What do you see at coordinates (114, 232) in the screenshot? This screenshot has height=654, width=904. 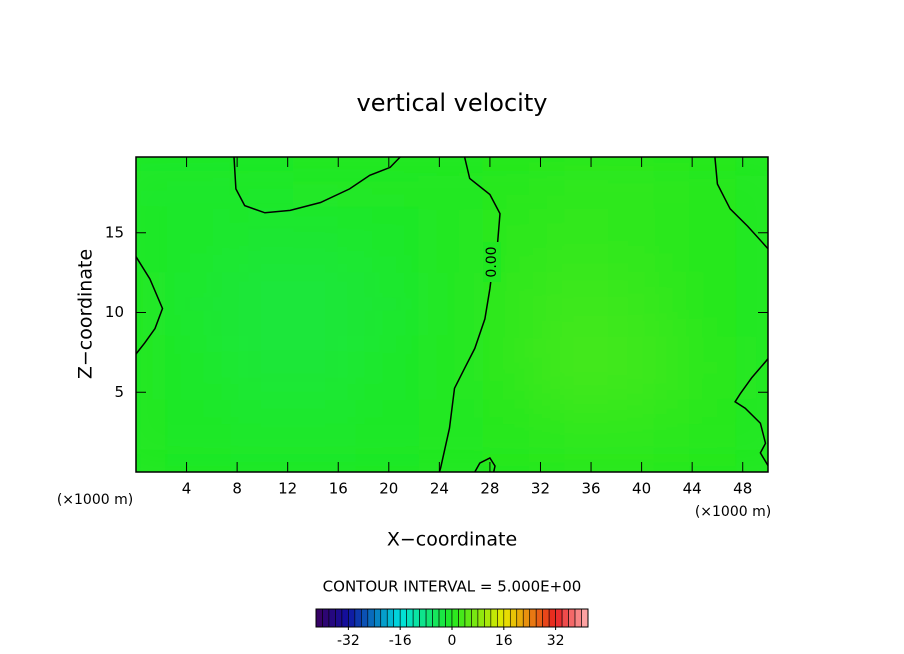 I see `y-tick-label: 15` at bounding box center [114, 232].